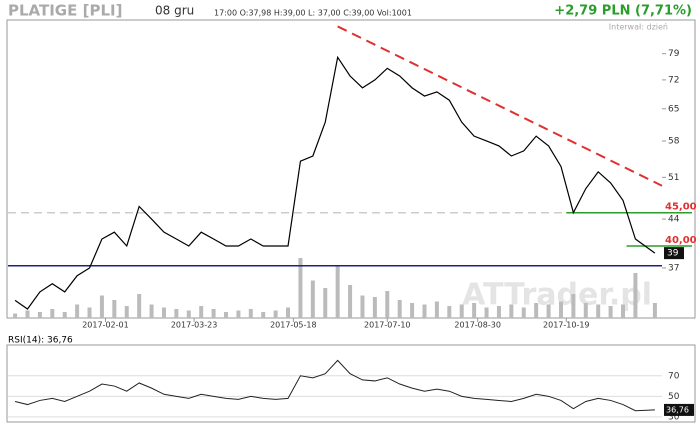  What do you see at coordinates (674, 220) in the screenshot?
I see `y-tick-label: 44` at bounding box center [674, 220].